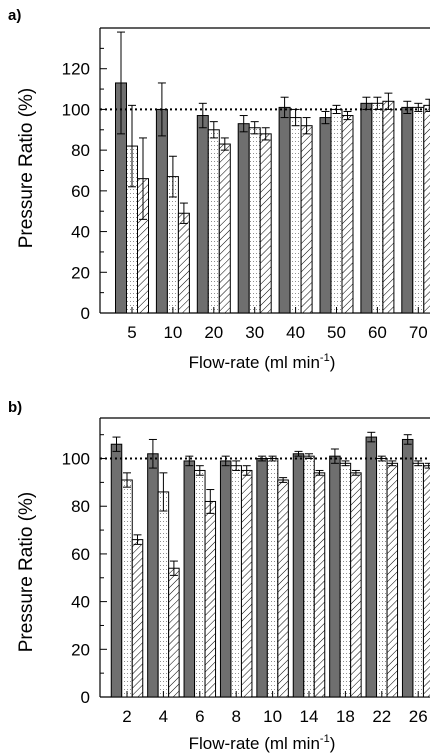 Image resolution: width=430 pixels, height=755 pixels. What do you see at coordinates (295, 332) in the screenshot?
I see `x-tick-label: 40` at bounding box center [295, 332].